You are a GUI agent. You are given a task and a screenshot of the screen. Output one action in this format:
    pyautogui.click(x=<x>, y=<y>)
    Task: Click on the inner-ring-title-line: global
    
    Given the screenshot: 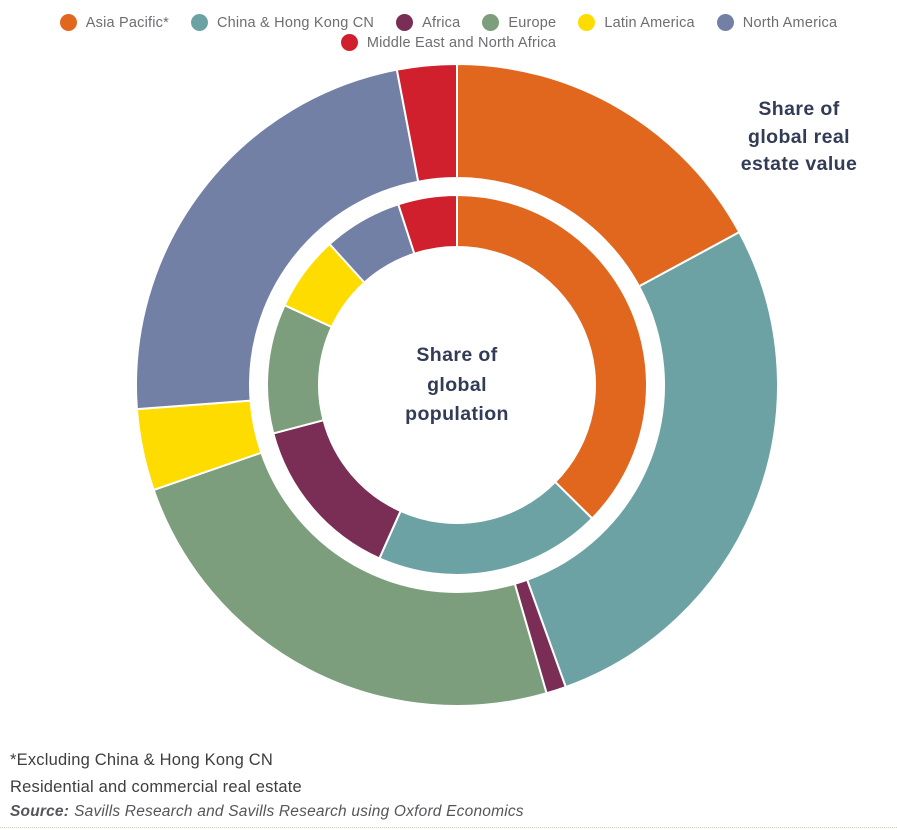 What is the action you would take?
    pyautogui.click(x=457, y=384)
    